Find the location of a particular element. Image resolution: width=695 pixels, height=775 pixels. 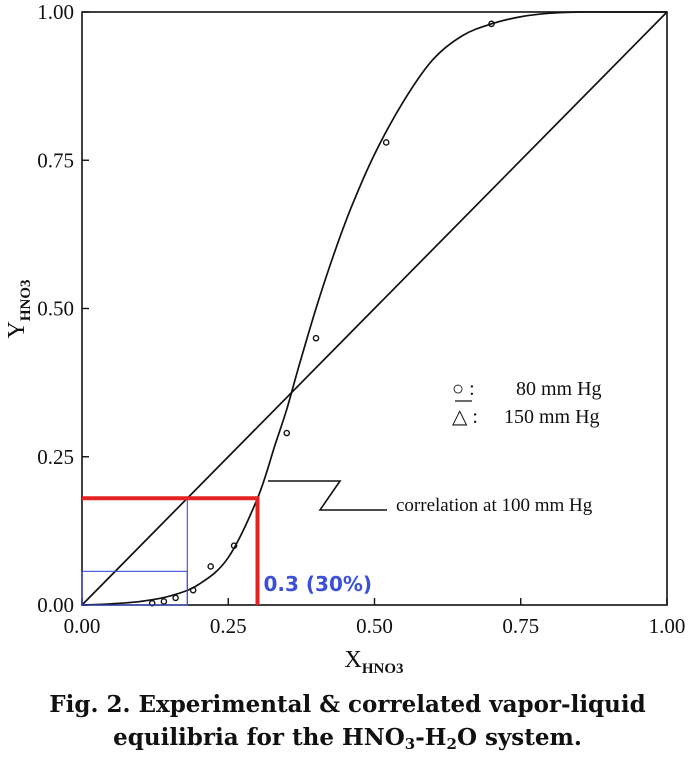

correlation-label: correlation at 100 mm Hg is located at coordinates (494, 505).